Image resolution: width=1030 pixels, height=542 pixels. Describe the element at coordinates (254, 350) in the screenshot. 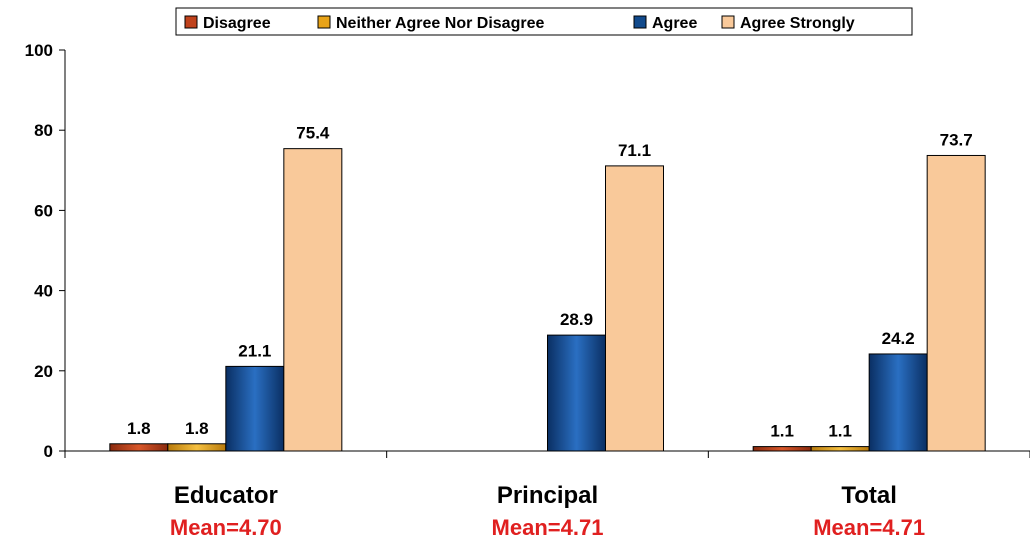

I see `data-label: 21.1` at that location.